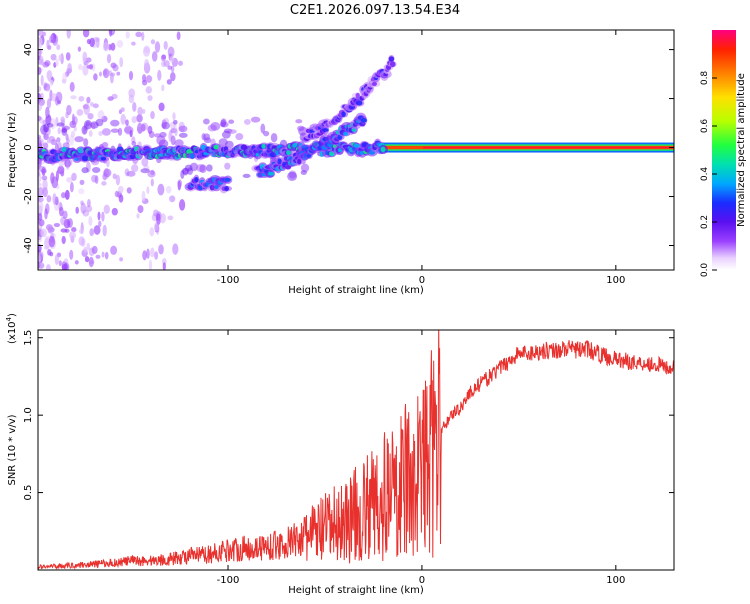 Image resolution: width=750 pixels, height=604 pixels. Describe the element at coordinates (28, 196) in the screenshot. I see `y-tick-label: -20` at that location.